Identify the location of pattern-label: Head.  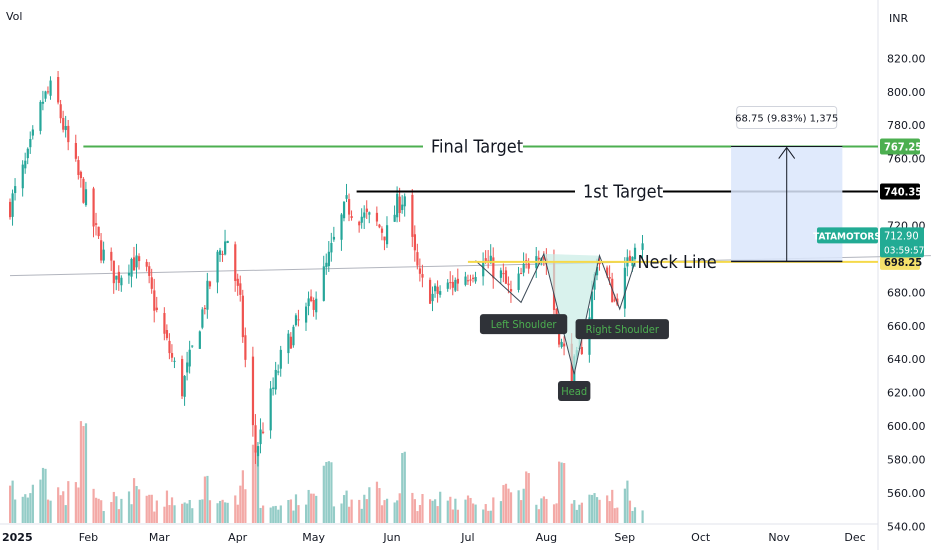
(574, 390).